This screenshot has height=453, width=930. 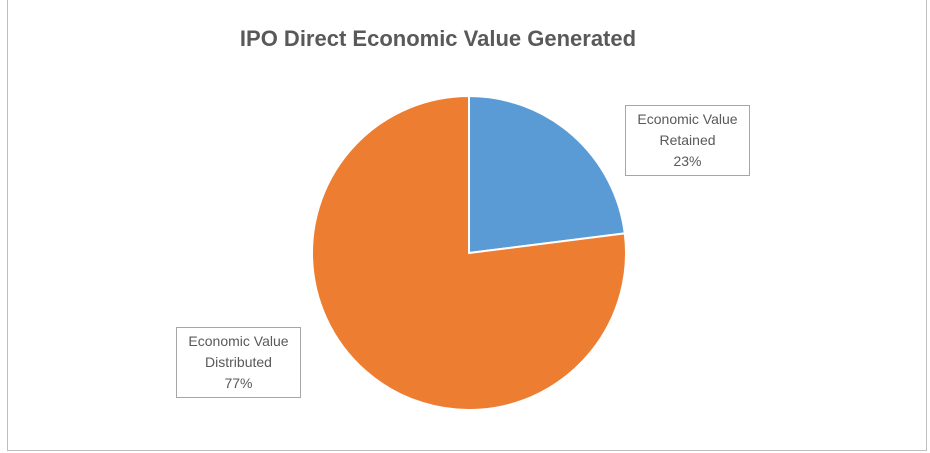 I want to click on chart-title: IPO Direct Economic Value Generated, so click(x=438, y=38).